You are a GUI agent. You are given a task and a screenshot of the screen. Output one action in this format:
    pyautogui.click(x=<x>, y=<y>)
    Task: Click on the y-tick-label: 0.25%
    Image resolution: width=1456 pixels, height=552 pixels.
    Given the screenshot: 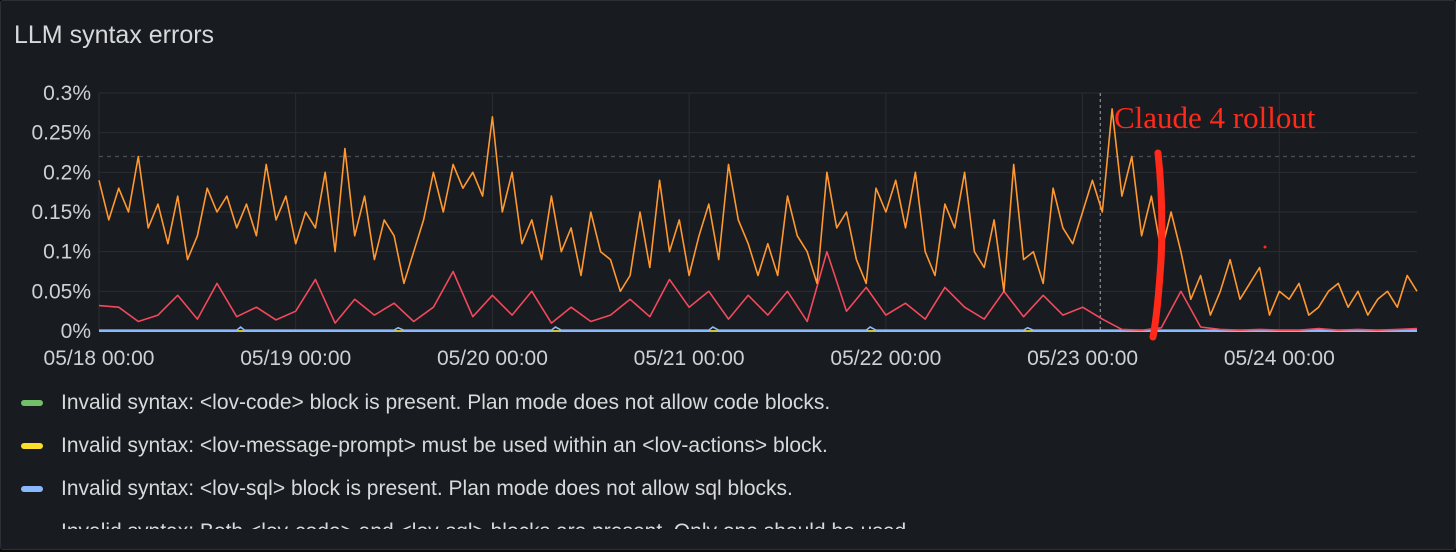 What is the action you would take?
    pyautogui.click(x=61, y=133)
    